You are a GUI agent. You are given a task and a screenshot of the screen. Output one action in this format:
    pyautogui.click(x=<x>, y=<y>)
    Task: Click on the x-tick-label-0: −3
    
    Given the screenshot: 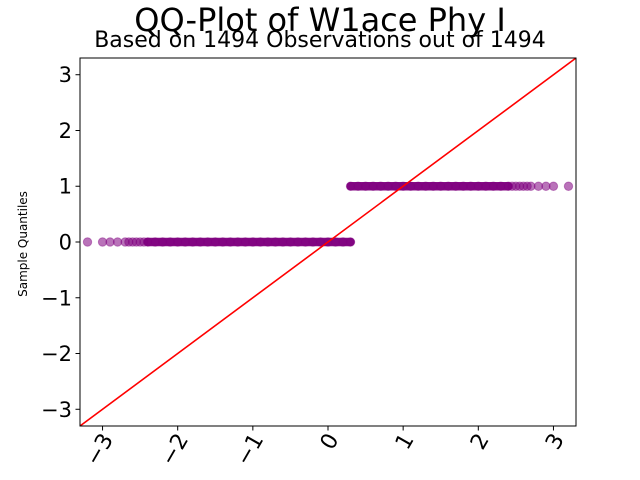 What is the action you would take?
    pyautogui.click(x=100, y=450)
    